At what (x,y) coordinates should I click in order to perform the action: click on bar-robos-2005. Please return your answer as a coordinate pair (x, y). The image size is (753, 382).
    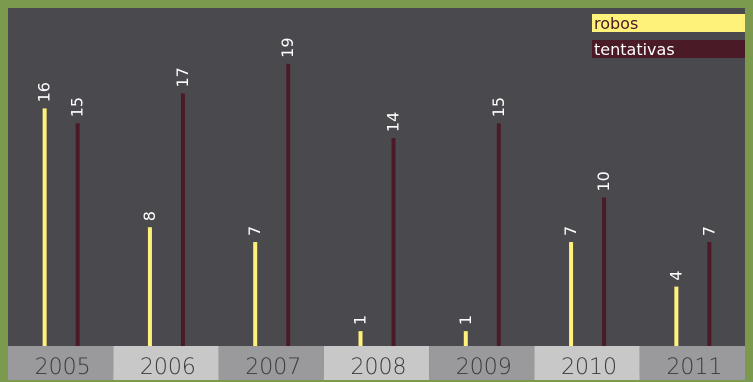
    Looking at the image, I should click on (44, 227).